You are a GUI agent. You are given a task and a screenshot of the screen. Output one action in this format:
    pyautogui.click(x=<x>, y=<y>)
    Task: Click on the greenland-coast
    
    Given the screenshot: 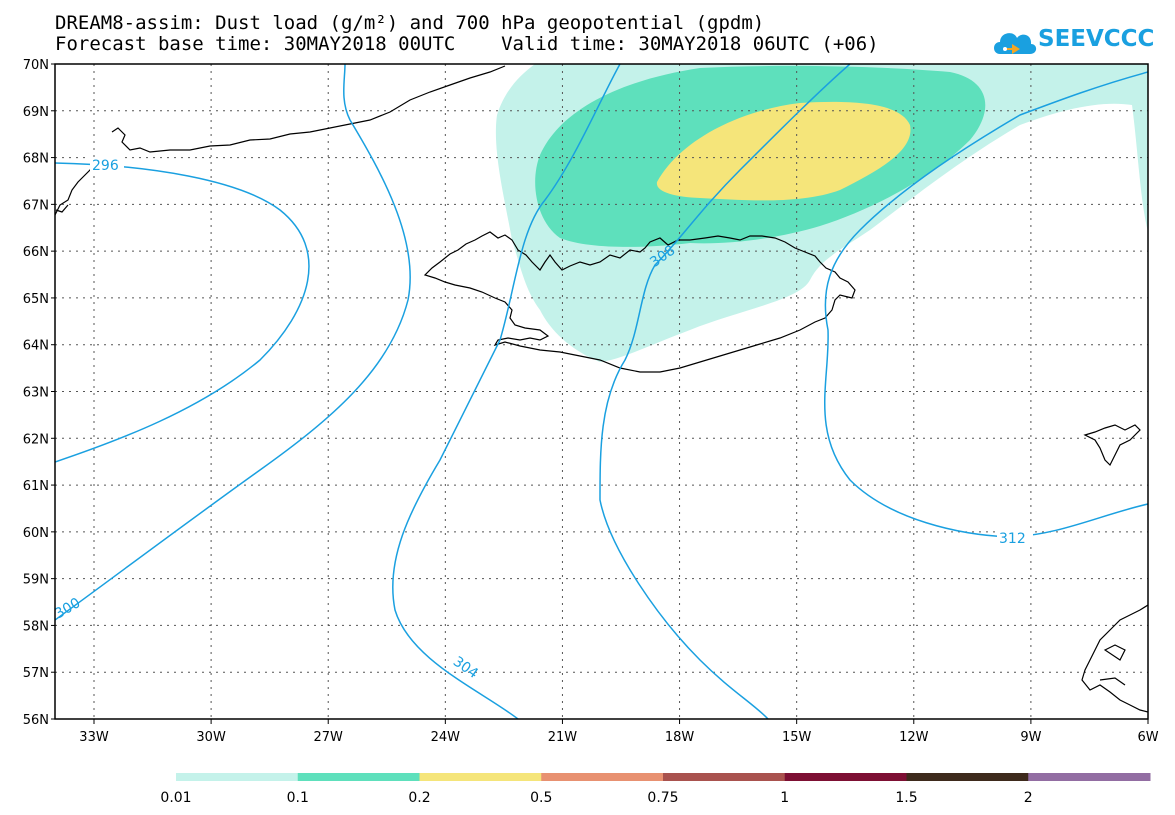 What is the action you would take?
    pyautogui.click(x=308, y=109)
    